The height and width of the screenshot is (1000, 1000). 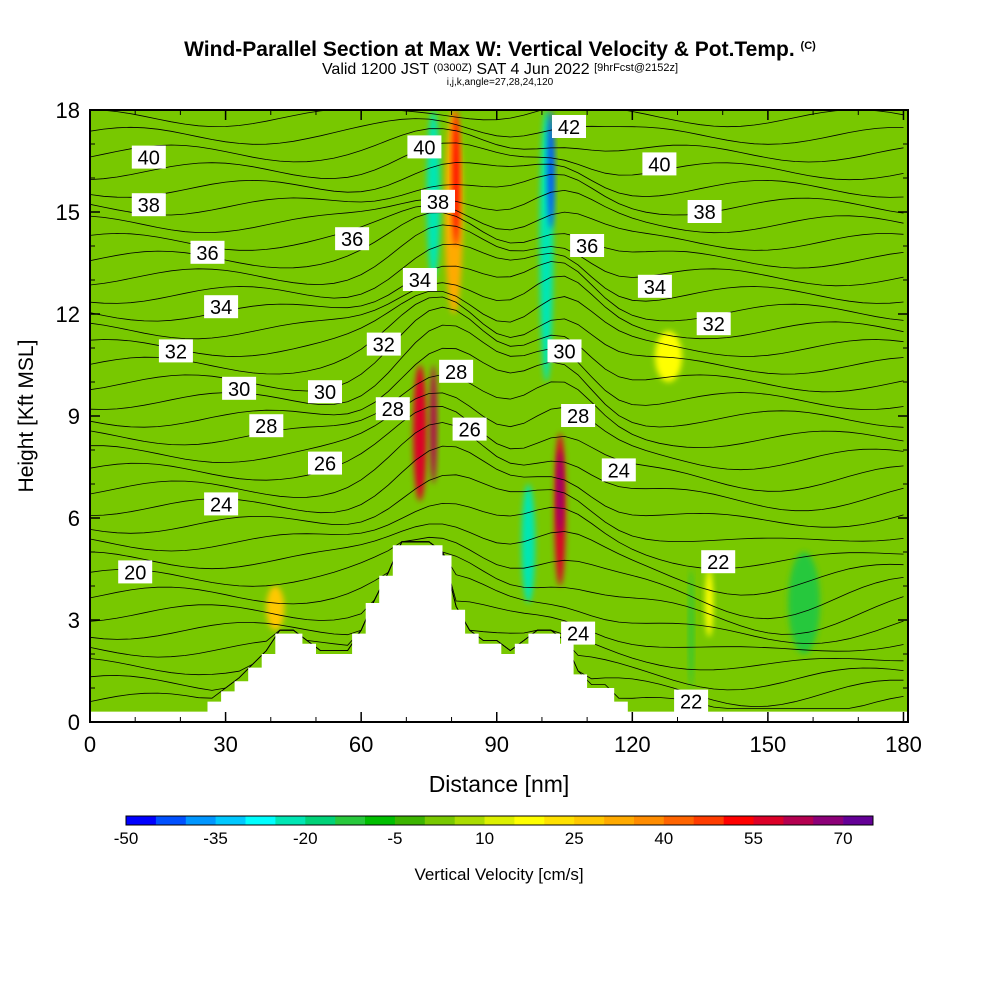 What do you see at coordinates (632, 744) in the screenshot?
I see `x-tick-label: 120` at bounding box center [632, 744].